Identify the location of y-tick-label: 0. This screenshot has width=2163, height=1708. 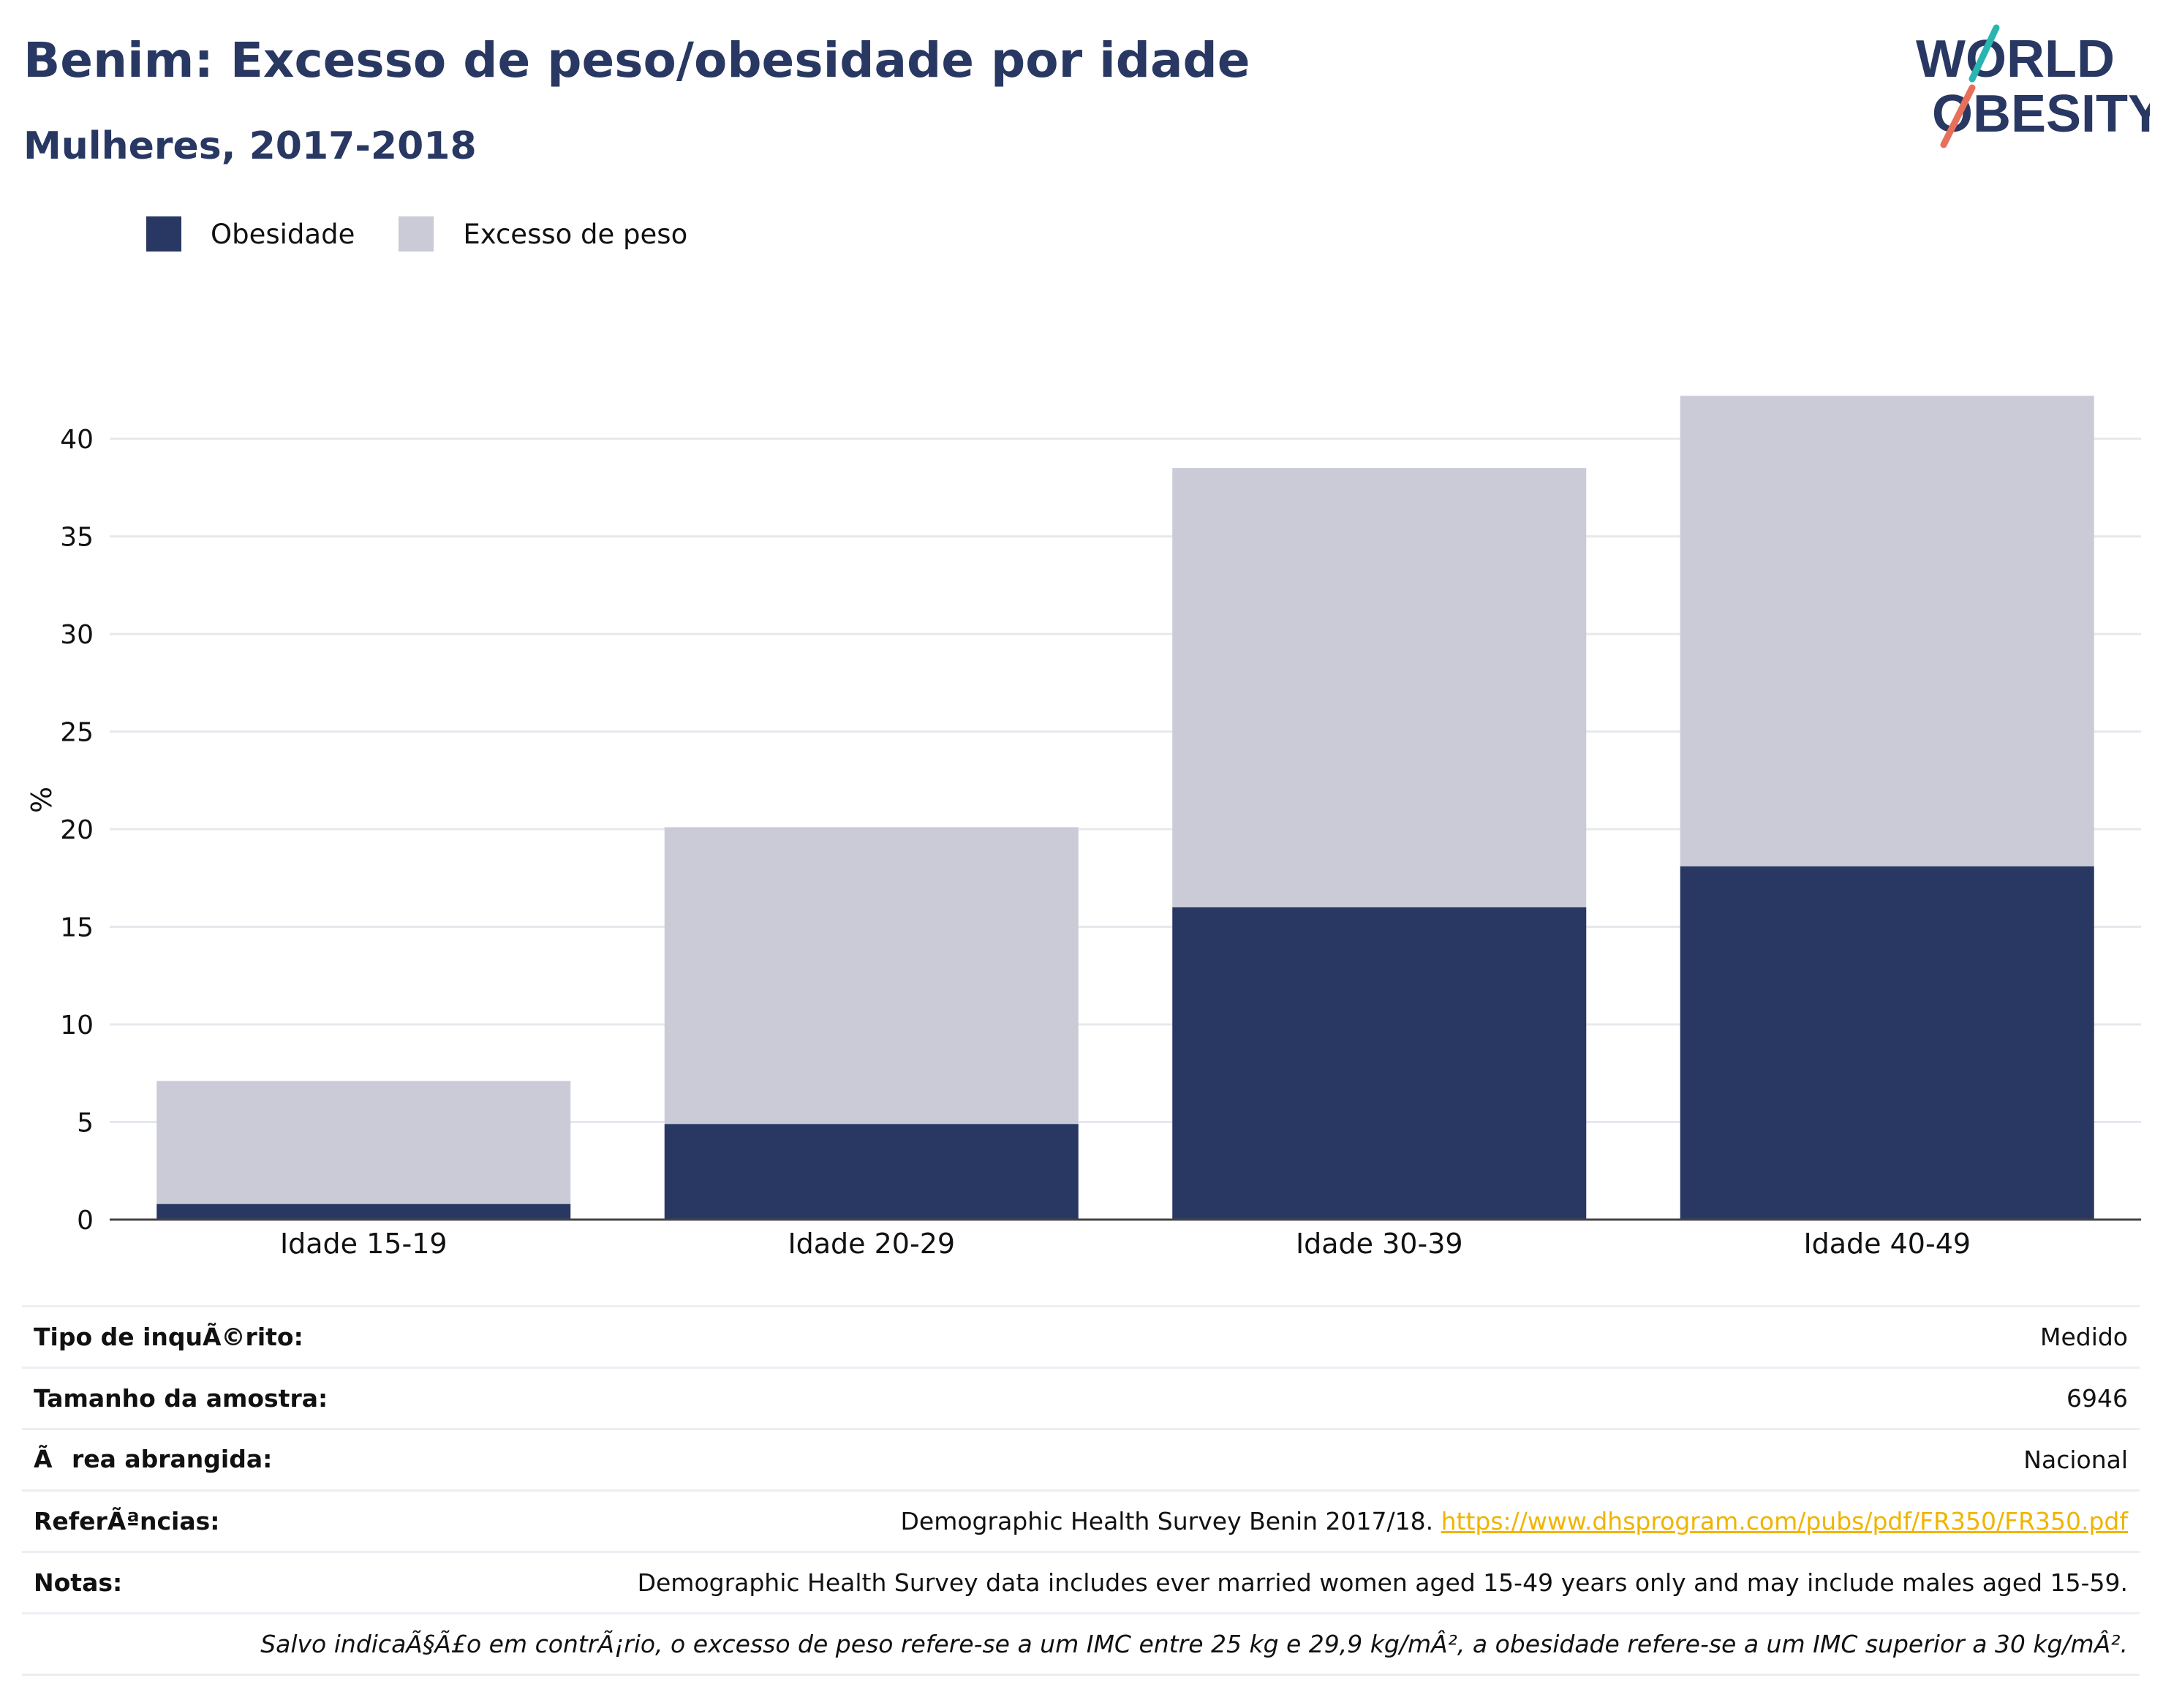
(85, 1221).